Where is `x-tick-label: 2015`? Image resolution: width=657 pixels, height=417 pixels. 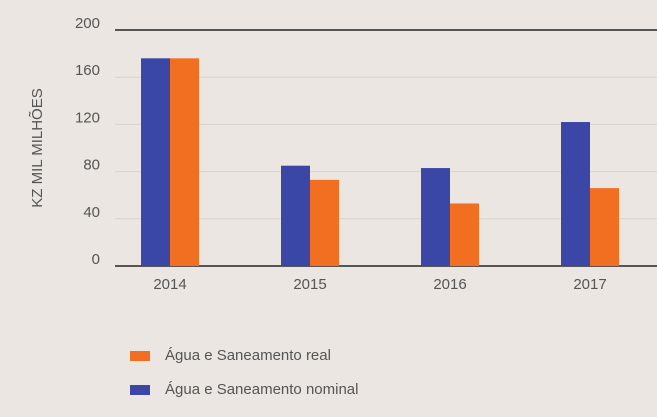 x-tick-label: 2015 is located at coordinates (309, 284).